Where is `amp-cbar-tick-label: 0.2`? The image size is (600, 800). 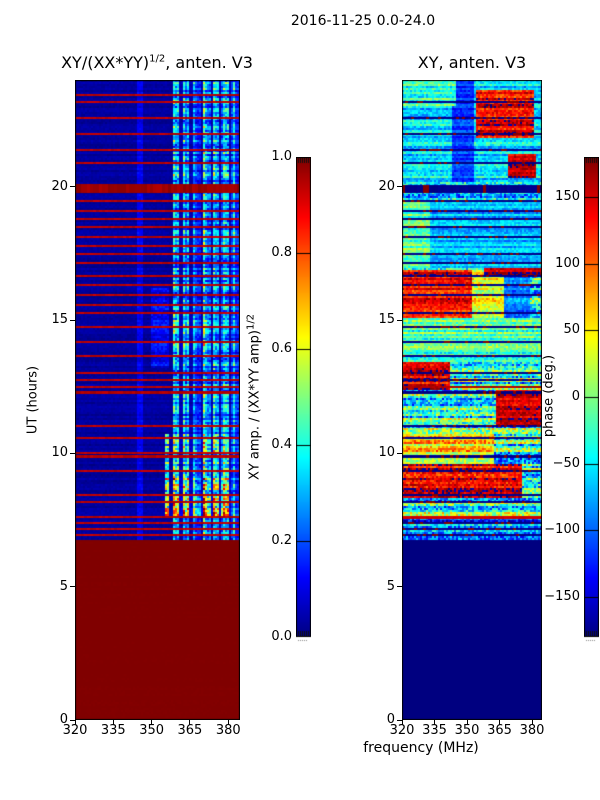 amp-cbar-tick-label: 0.2 is located at coordinates (281, 540).